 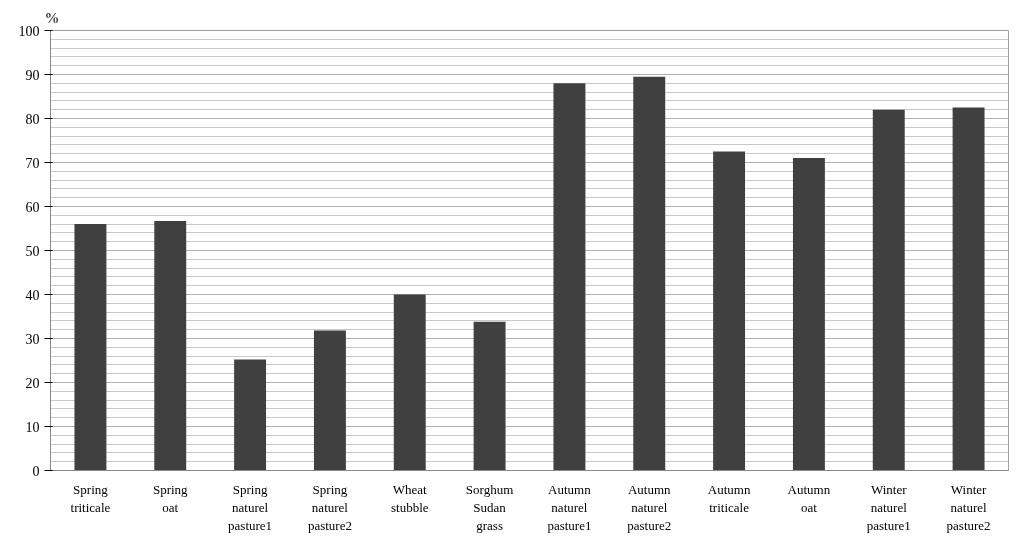 What do you see at coordinates (32, 163) in the screenshot?
I see `y-tick-label: 70` at bounding box center [32, 163].